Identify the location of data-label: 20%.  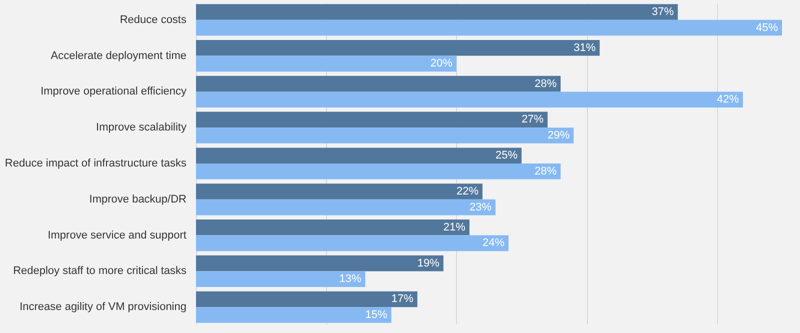
(441, 64).